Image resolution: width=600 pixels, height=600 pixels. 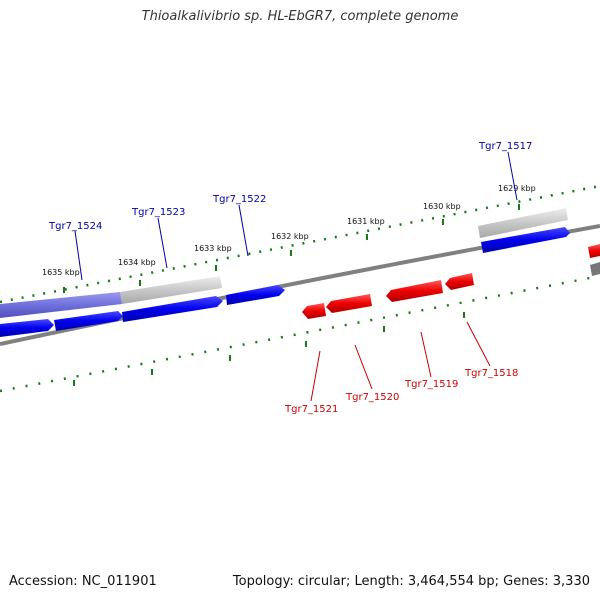 What do you see at coordinates (83, 581) in the screenshot?
I see `accession-text: Accession: NC_011901` at bounding box center [83, 581].